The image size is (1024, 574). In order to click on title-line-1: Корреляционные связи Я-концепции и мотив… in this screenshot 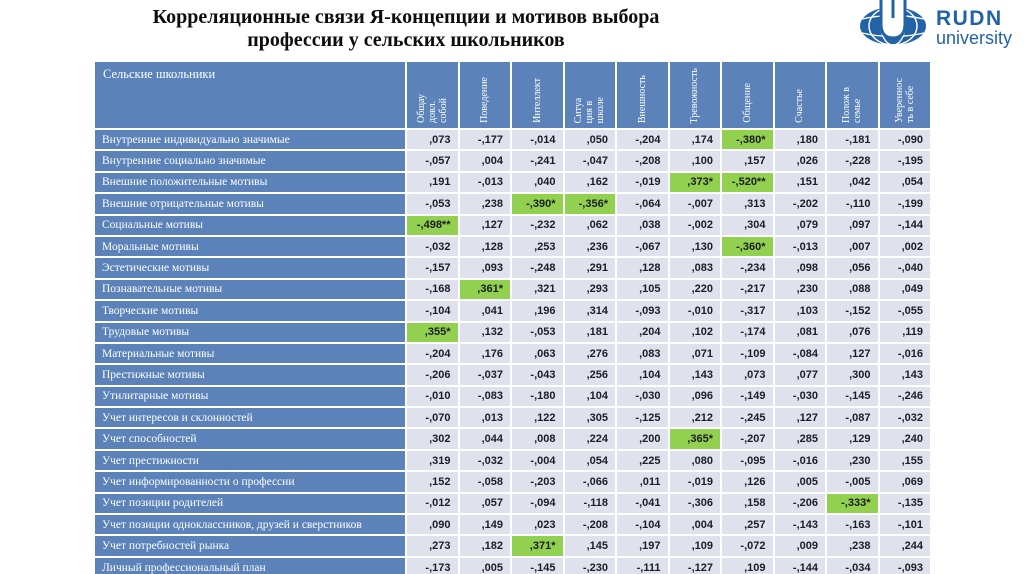, I will do `click(406, 17)`.